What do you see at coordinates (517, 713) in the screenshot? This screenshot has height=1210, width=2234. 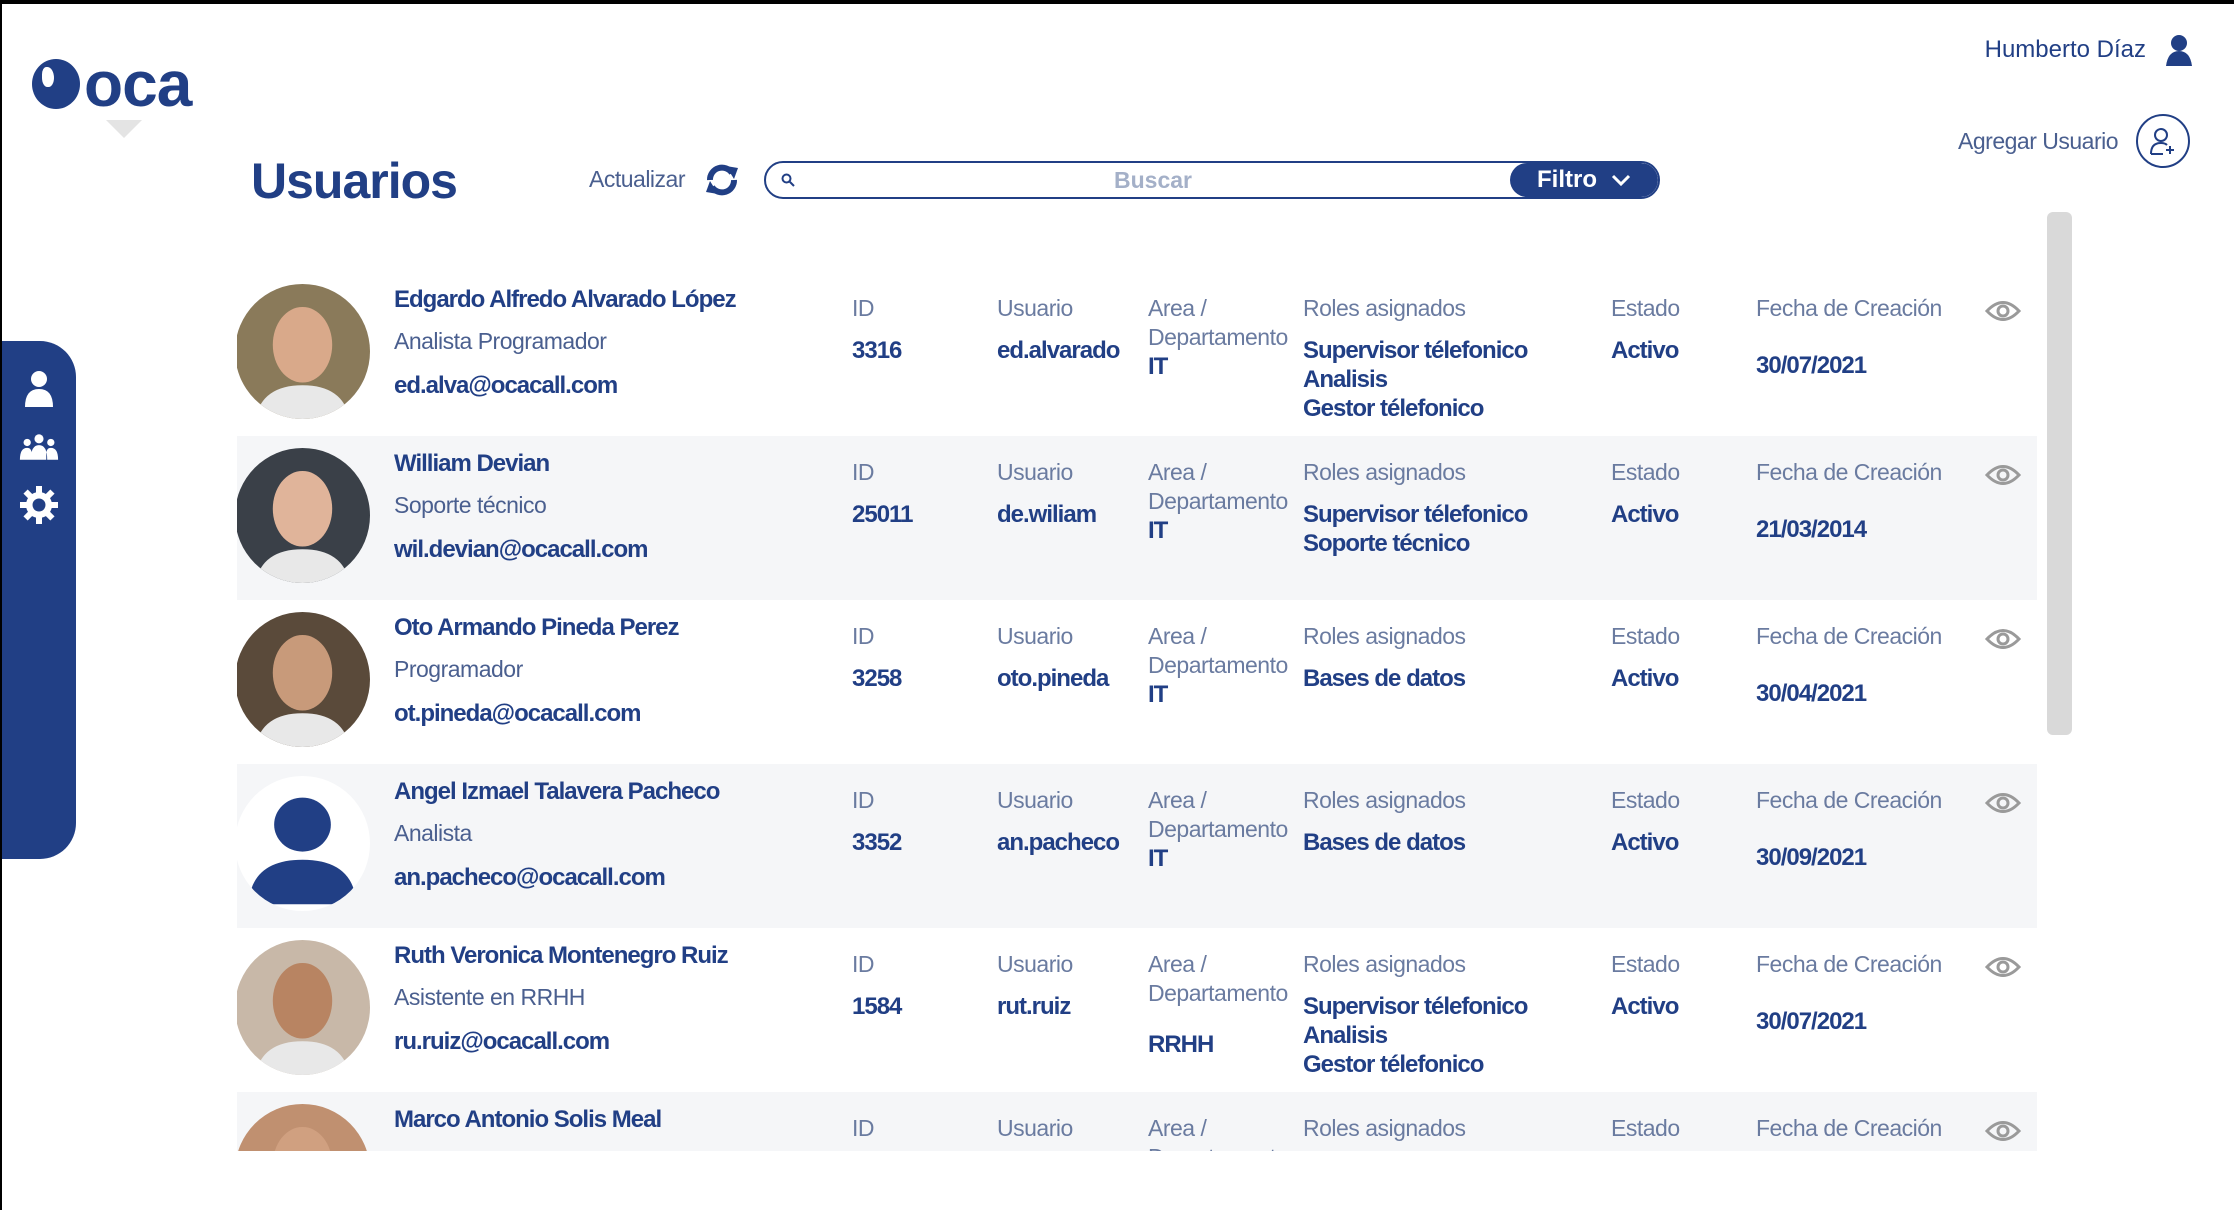 I see `user-email: ot.pineda@ocacall.com` at bounding box center [517, 713].